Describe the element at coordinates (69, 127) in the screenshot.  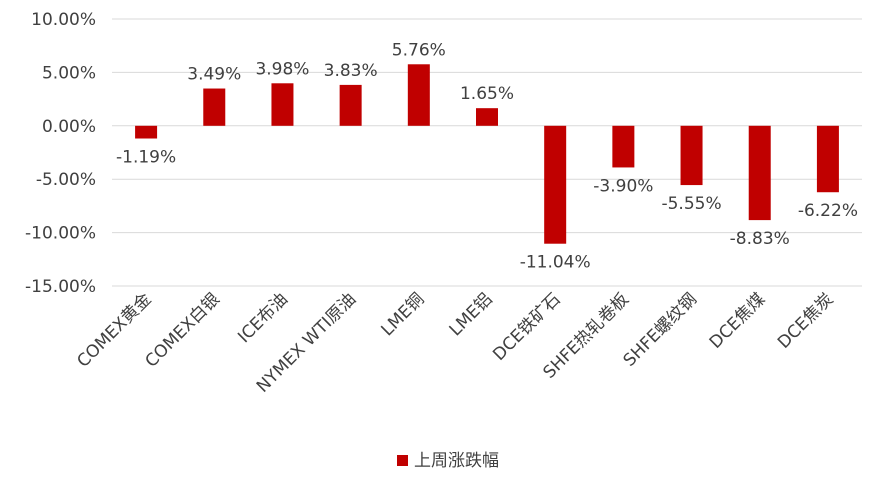
I see `y-tick-label: 0.00%` at that location.